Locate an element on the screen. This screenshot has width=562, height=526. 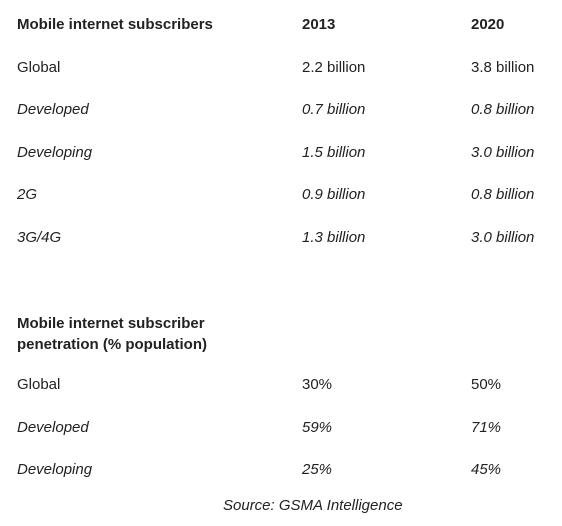
cell: 1.3 billion is located at coordinates (334, 237).